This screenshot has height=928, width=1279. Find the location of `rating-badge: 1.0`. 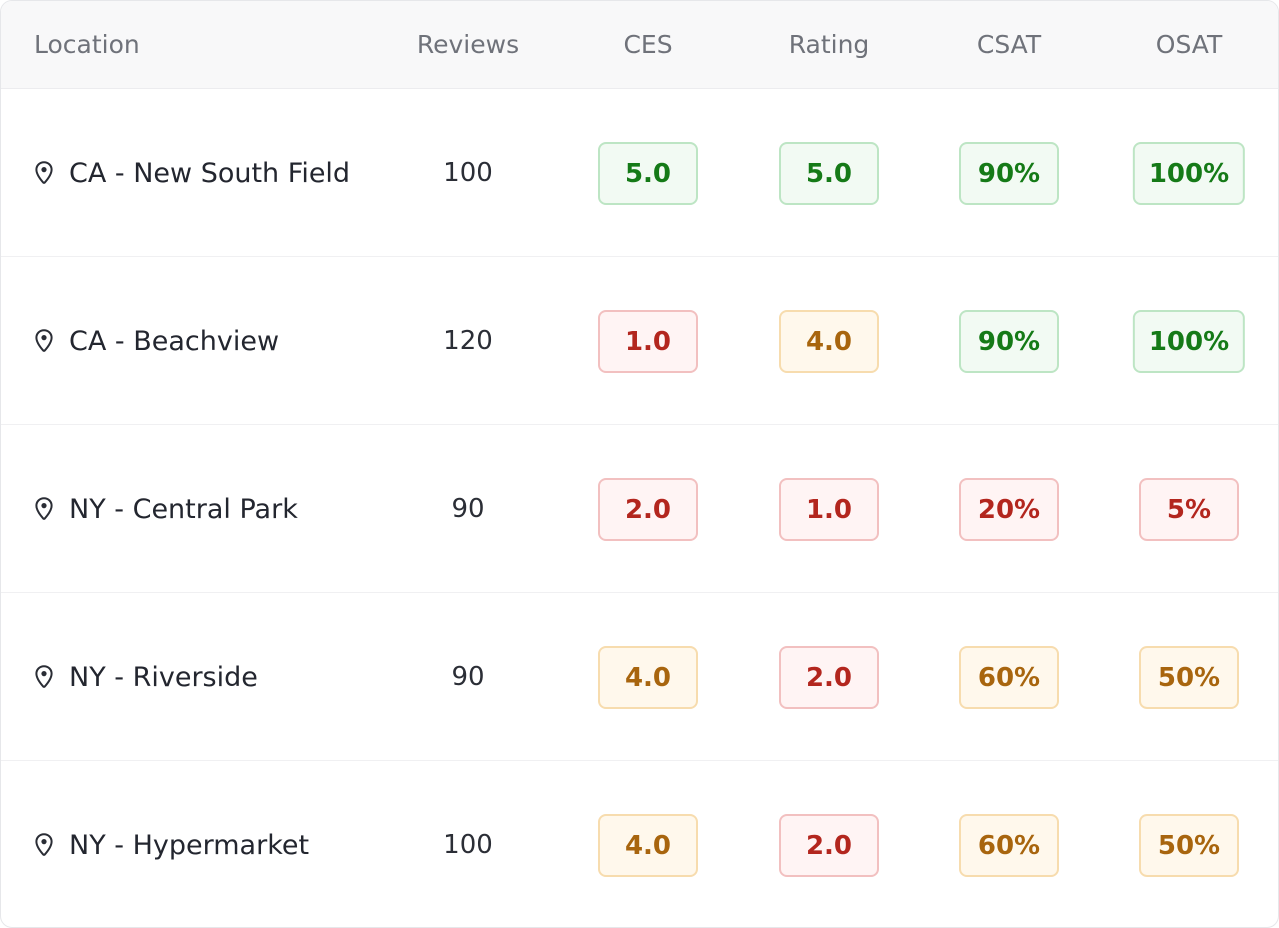

rating-badge: 1.0 is located at coordinates (829, 509).